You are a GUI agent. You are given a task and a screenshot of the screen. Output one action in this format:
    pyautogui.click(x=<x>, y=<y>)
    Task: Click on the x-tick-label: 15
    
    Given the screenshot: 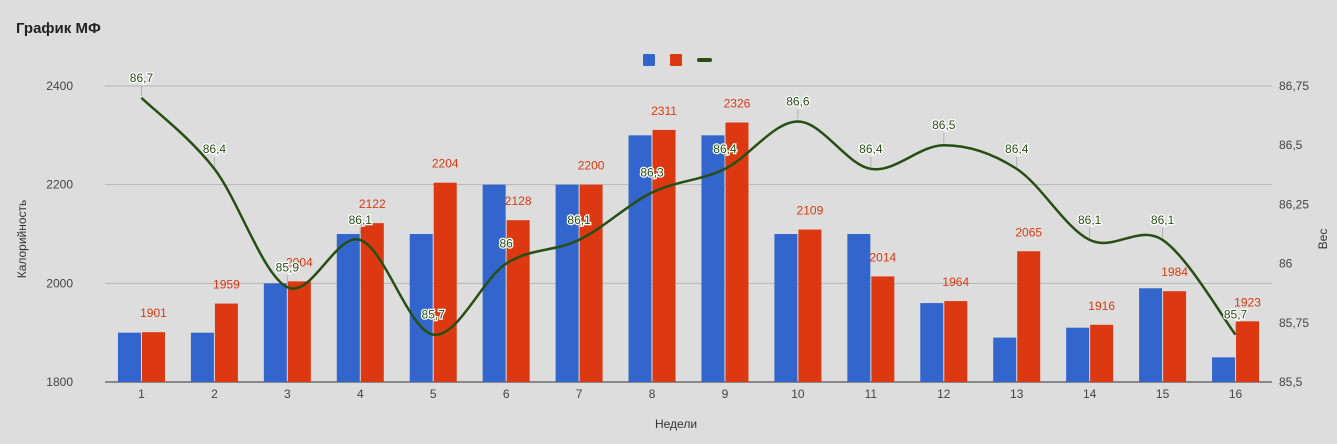 What is the action you would take?
    pyautogui.click(x=1163, y=394)
    